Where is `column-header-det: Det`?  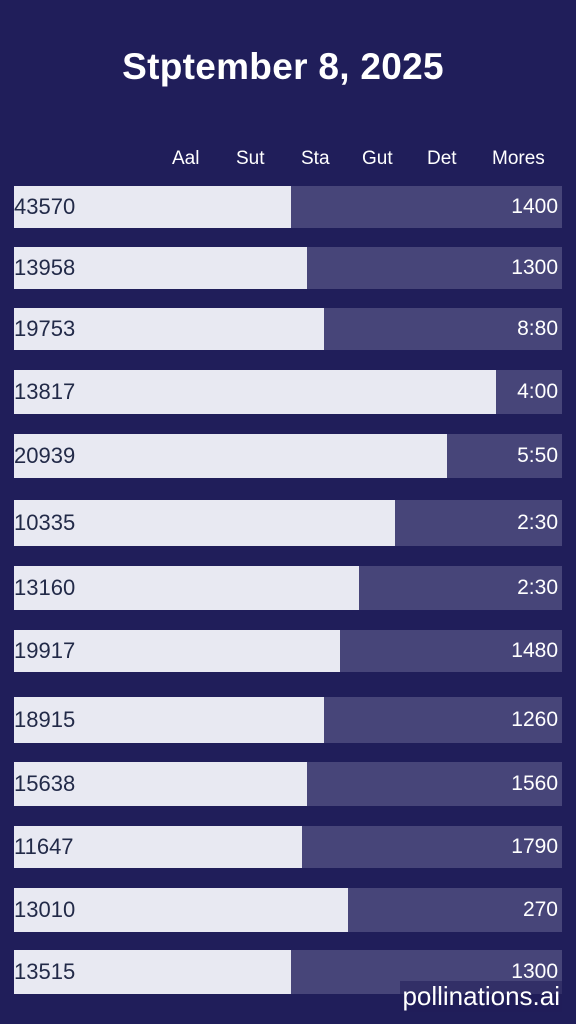 column-header-det: Det is located at coordinates (442, 158).